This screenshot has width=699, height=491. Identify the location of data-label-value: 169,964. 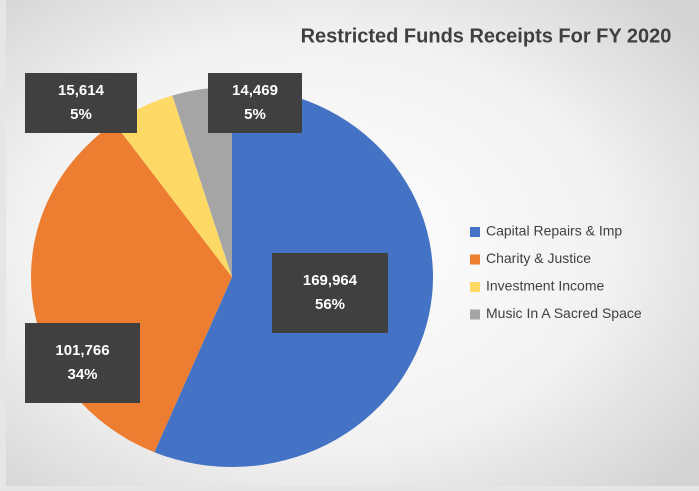
(330, 280).